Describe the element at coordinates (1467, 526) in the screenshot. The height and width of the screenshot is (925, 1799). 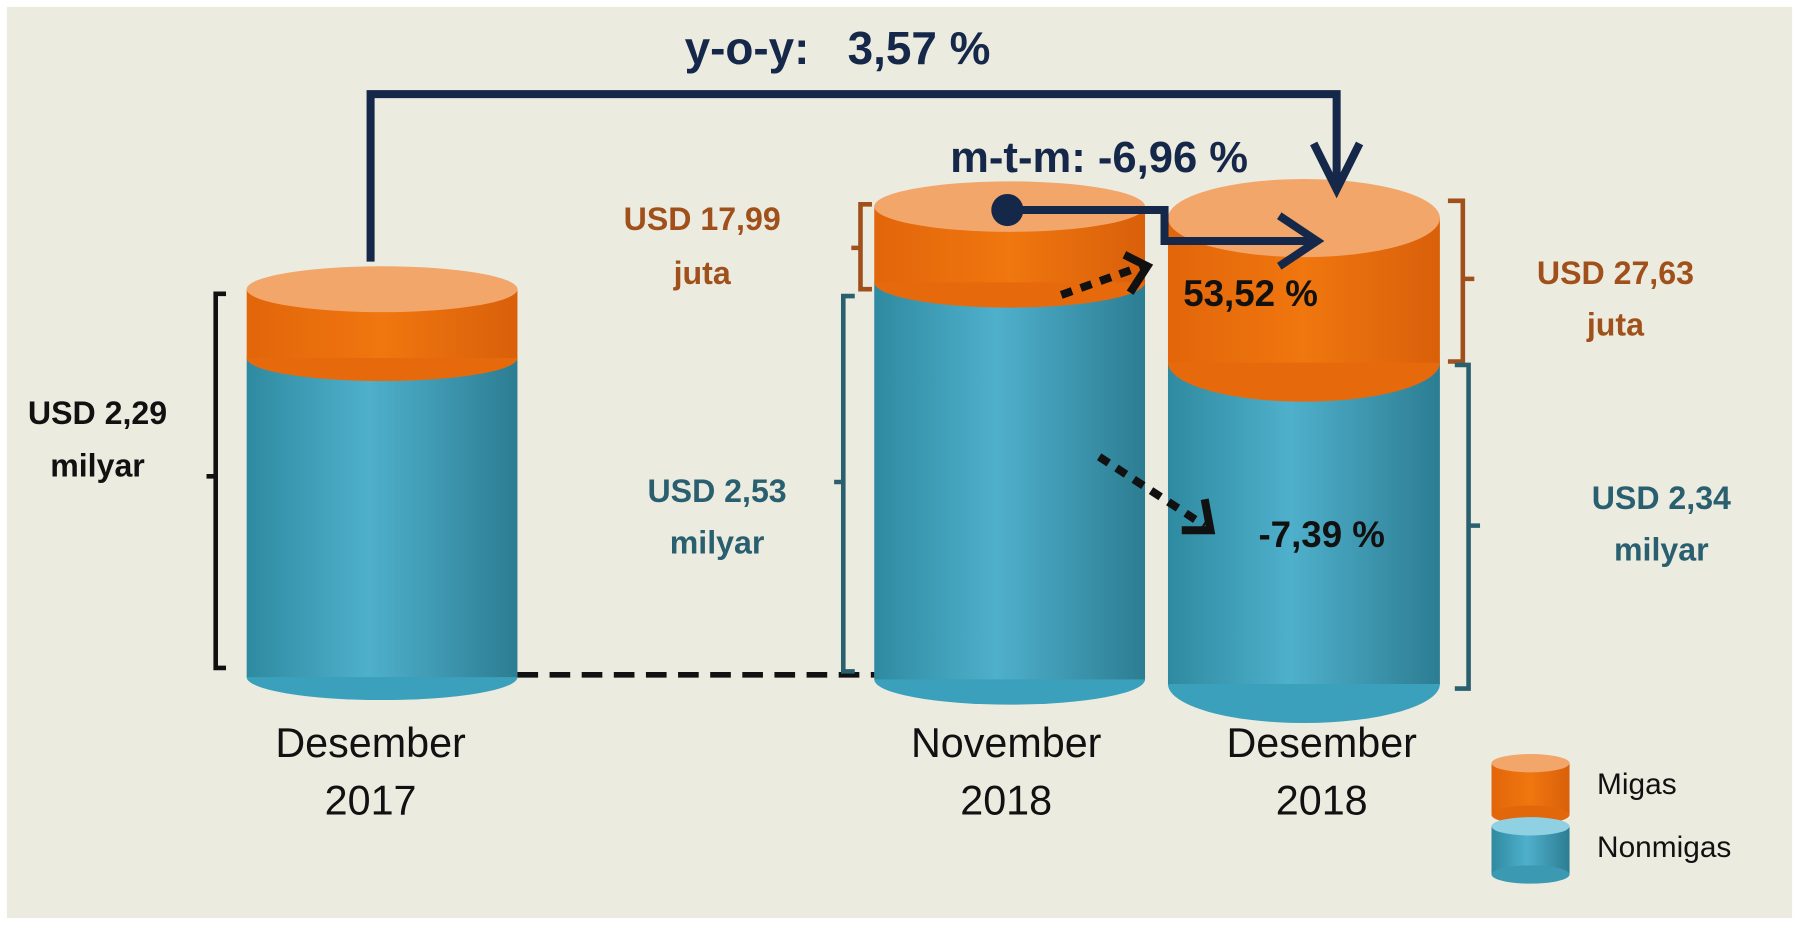
I see `brace-dec-nonmigas` at that location.